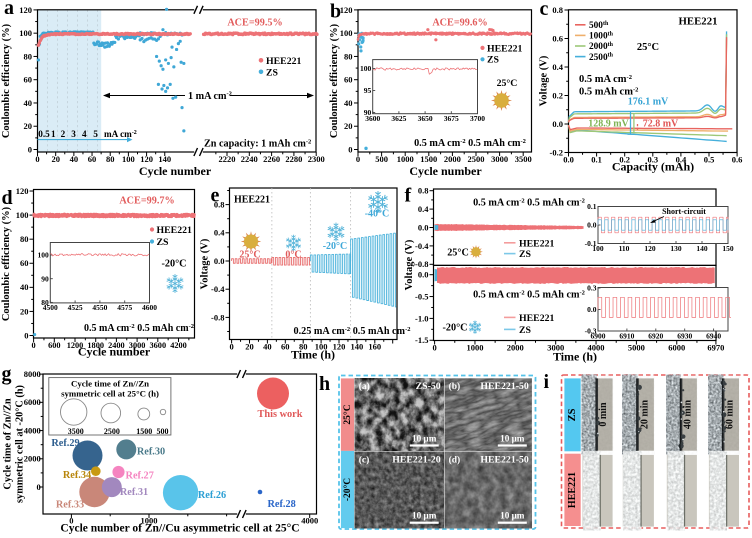 This screenshot has height=538, width=752. What do you see at coordinates (405, 159) in the screenshot?
I see `svg-text: 1000` at bounding box center [405, 159].